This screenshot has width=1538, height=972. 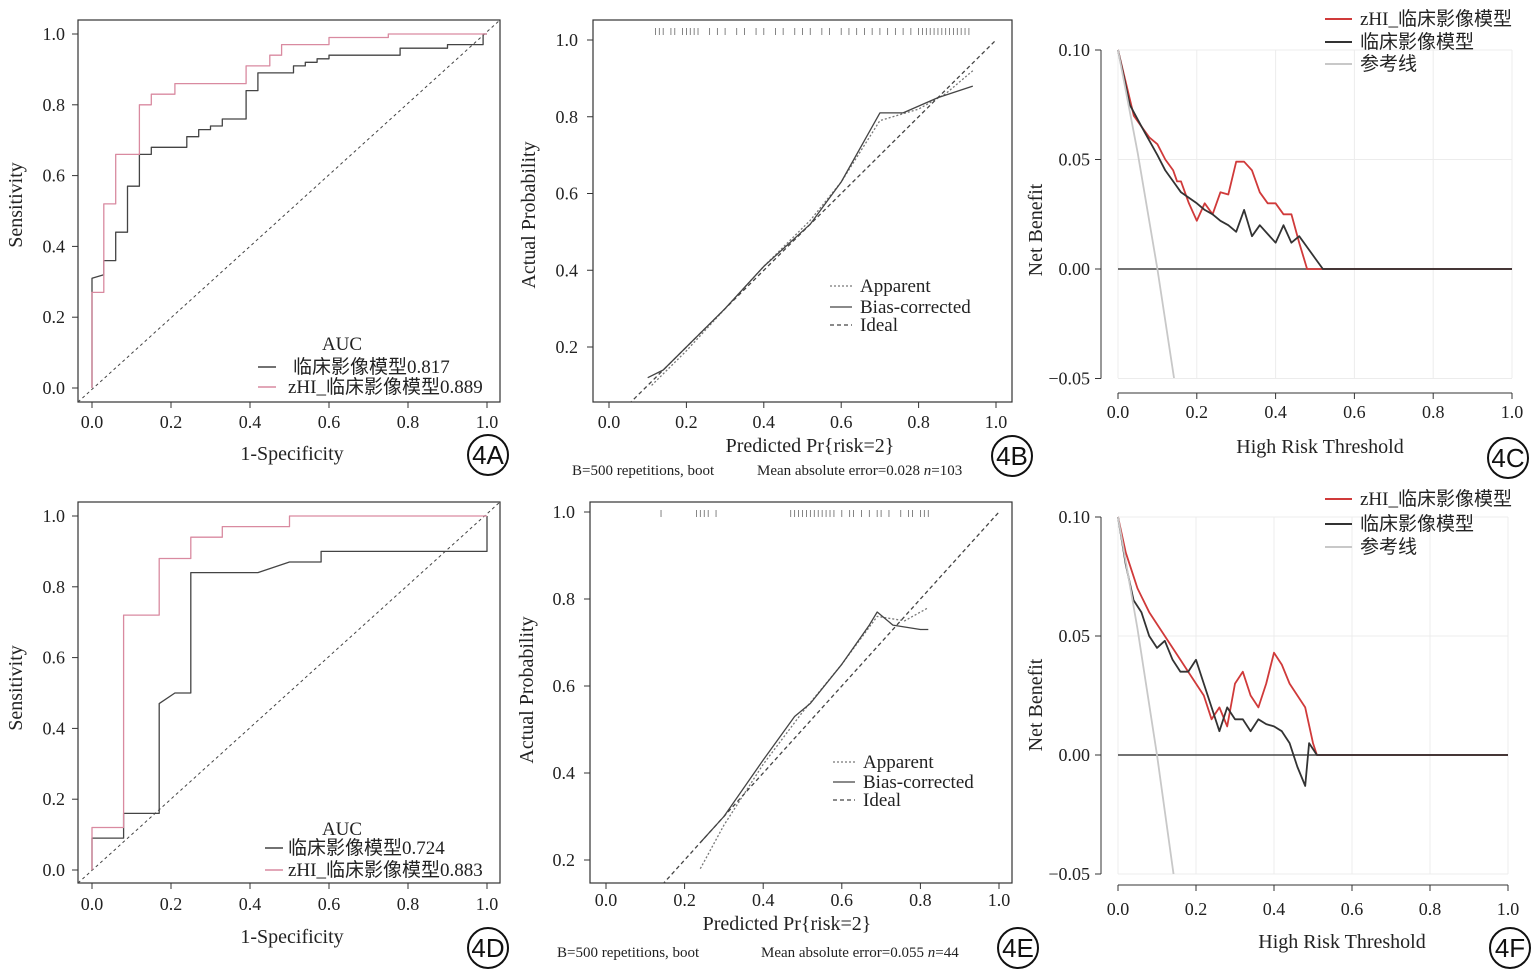 What do you see at coordinates (787, 924) in the screenshot?
I see `x-axis-label: Predicted Pr{risk=2}` at bounding box center [787, 924].